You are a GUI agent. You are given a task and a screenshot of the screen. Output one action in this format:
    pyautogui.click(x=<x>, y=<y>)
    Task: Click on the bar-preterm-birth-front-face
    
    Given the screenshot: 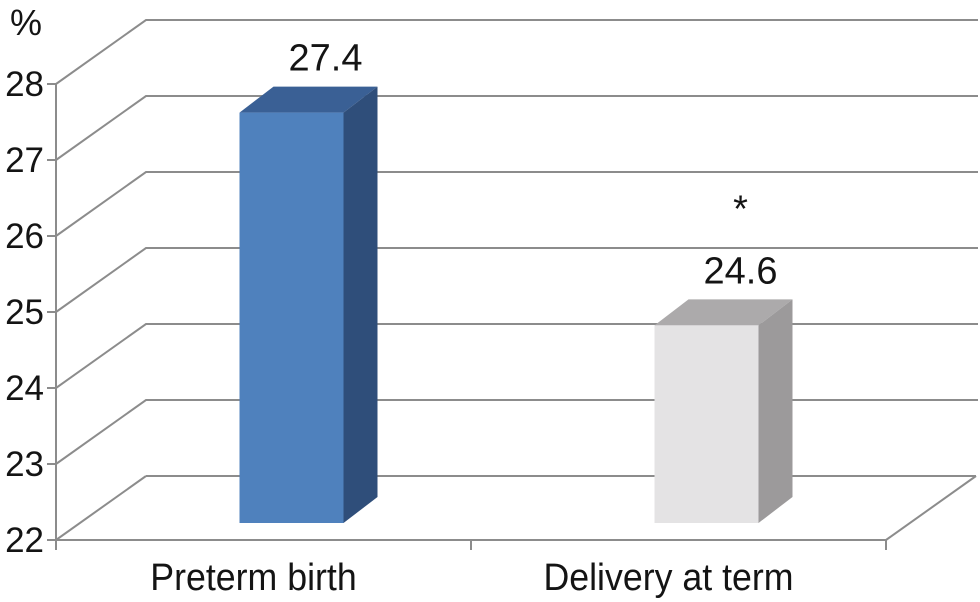 What is the action you would take?
    pyautogui.click(x=291, y=317)
    